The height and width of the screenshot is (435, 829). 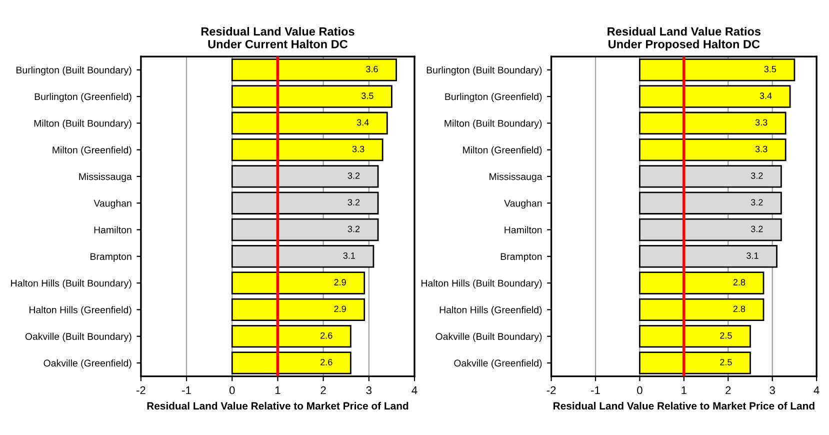 What do you see at coordinates (684, 38) in the screenshot?
I see `chart-title: Residual Land Value Ratios Under Proposed Halton DC` at bounding box center [684, 38].